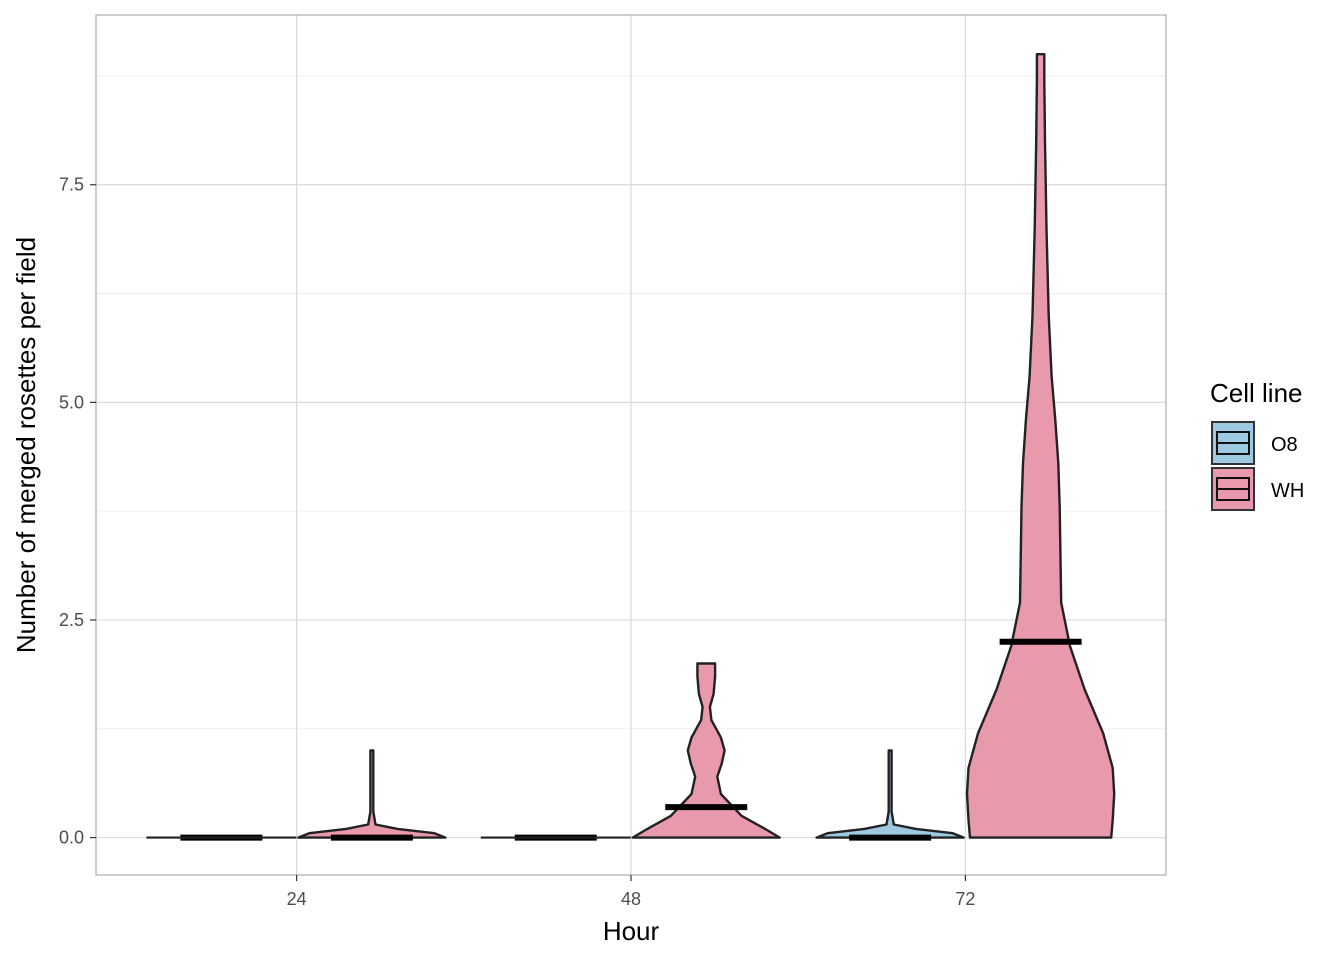 The height and width of the screenshot is (960, 1344). I want to click on legend-label: O8, so click(1284, 445).